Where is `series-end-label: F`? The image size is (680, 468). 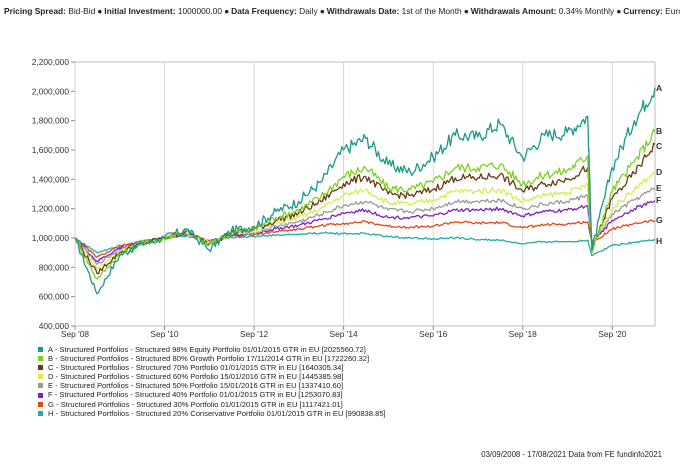 series-end-label: F is located at coordinates (658, 200).